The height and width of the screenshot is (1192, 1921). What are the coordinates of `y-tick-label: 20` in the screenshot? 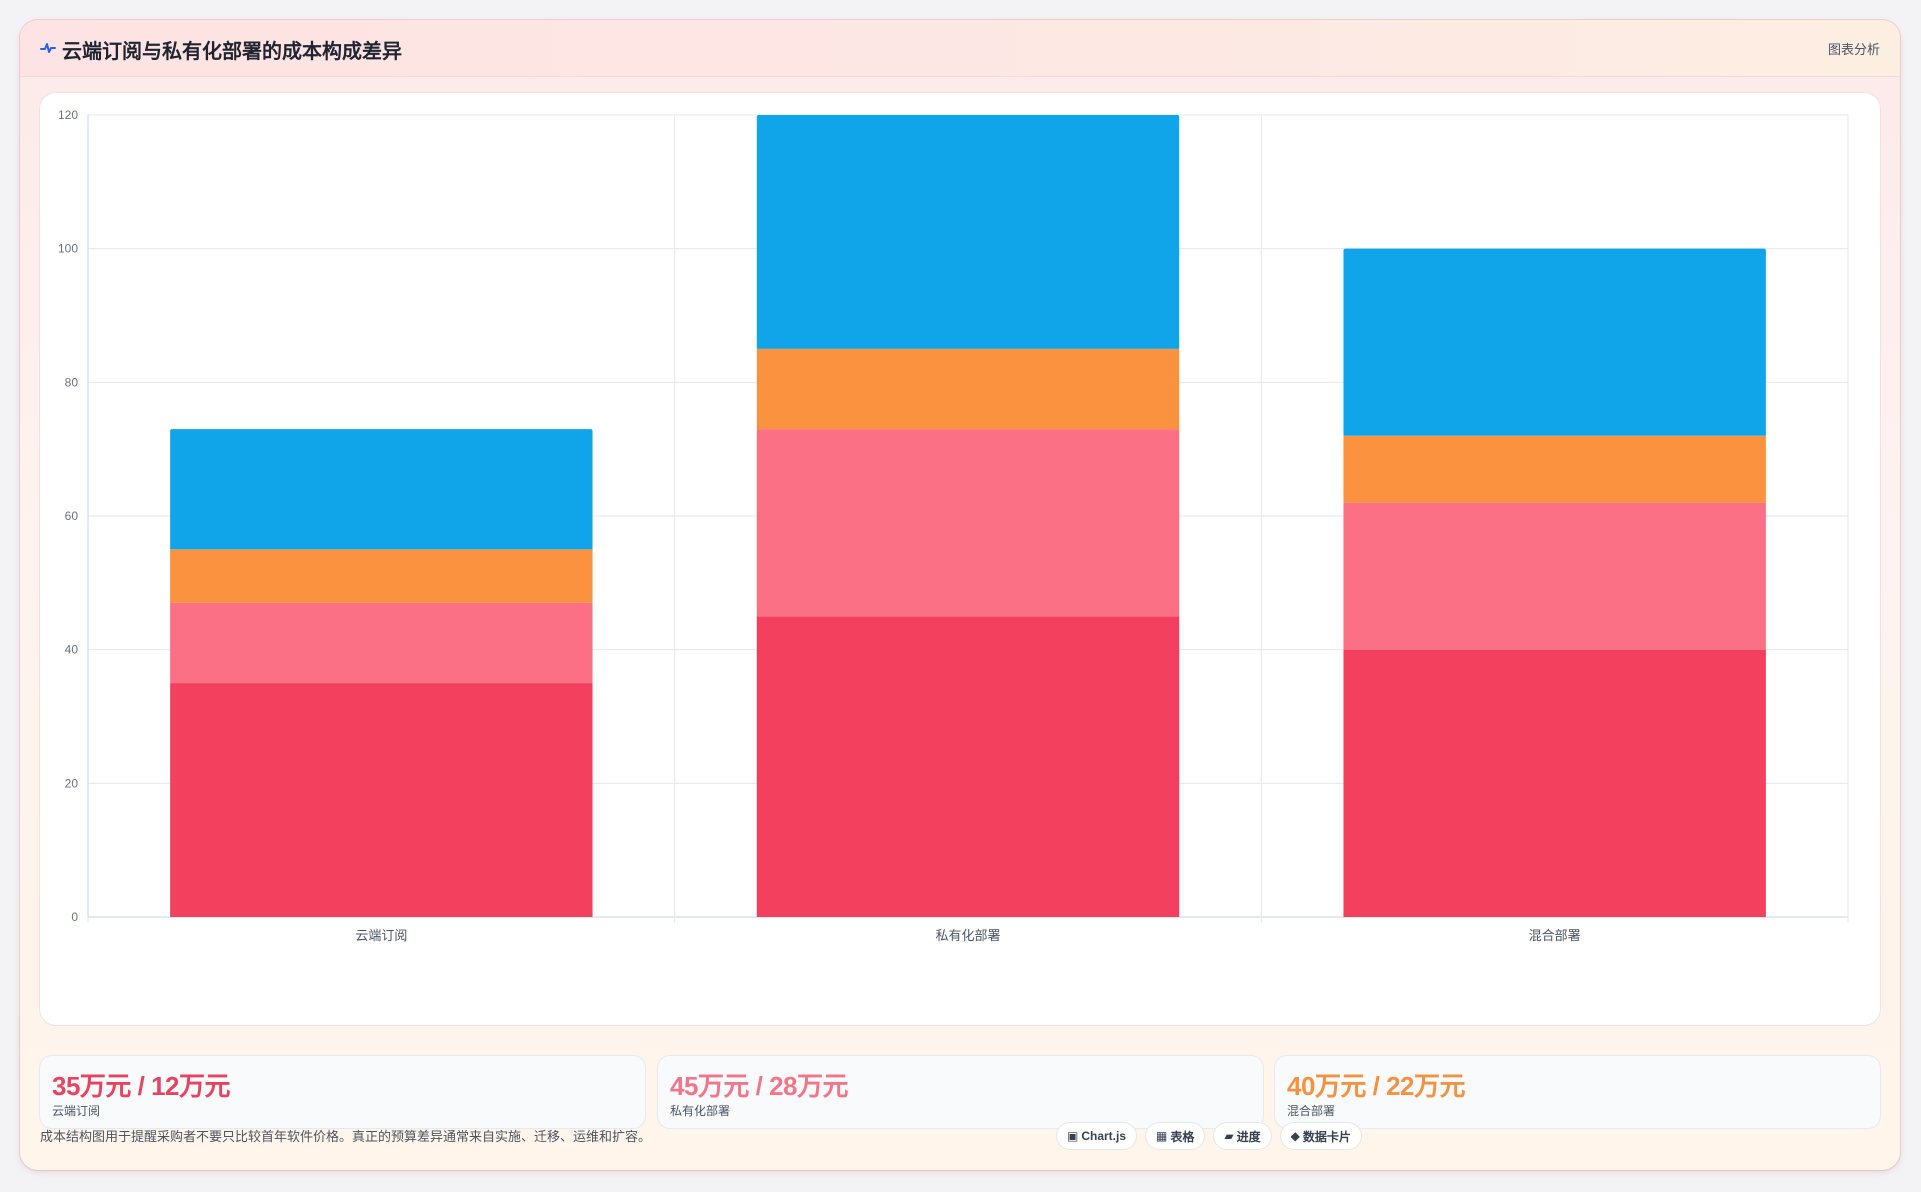 It's located at (72, 783).